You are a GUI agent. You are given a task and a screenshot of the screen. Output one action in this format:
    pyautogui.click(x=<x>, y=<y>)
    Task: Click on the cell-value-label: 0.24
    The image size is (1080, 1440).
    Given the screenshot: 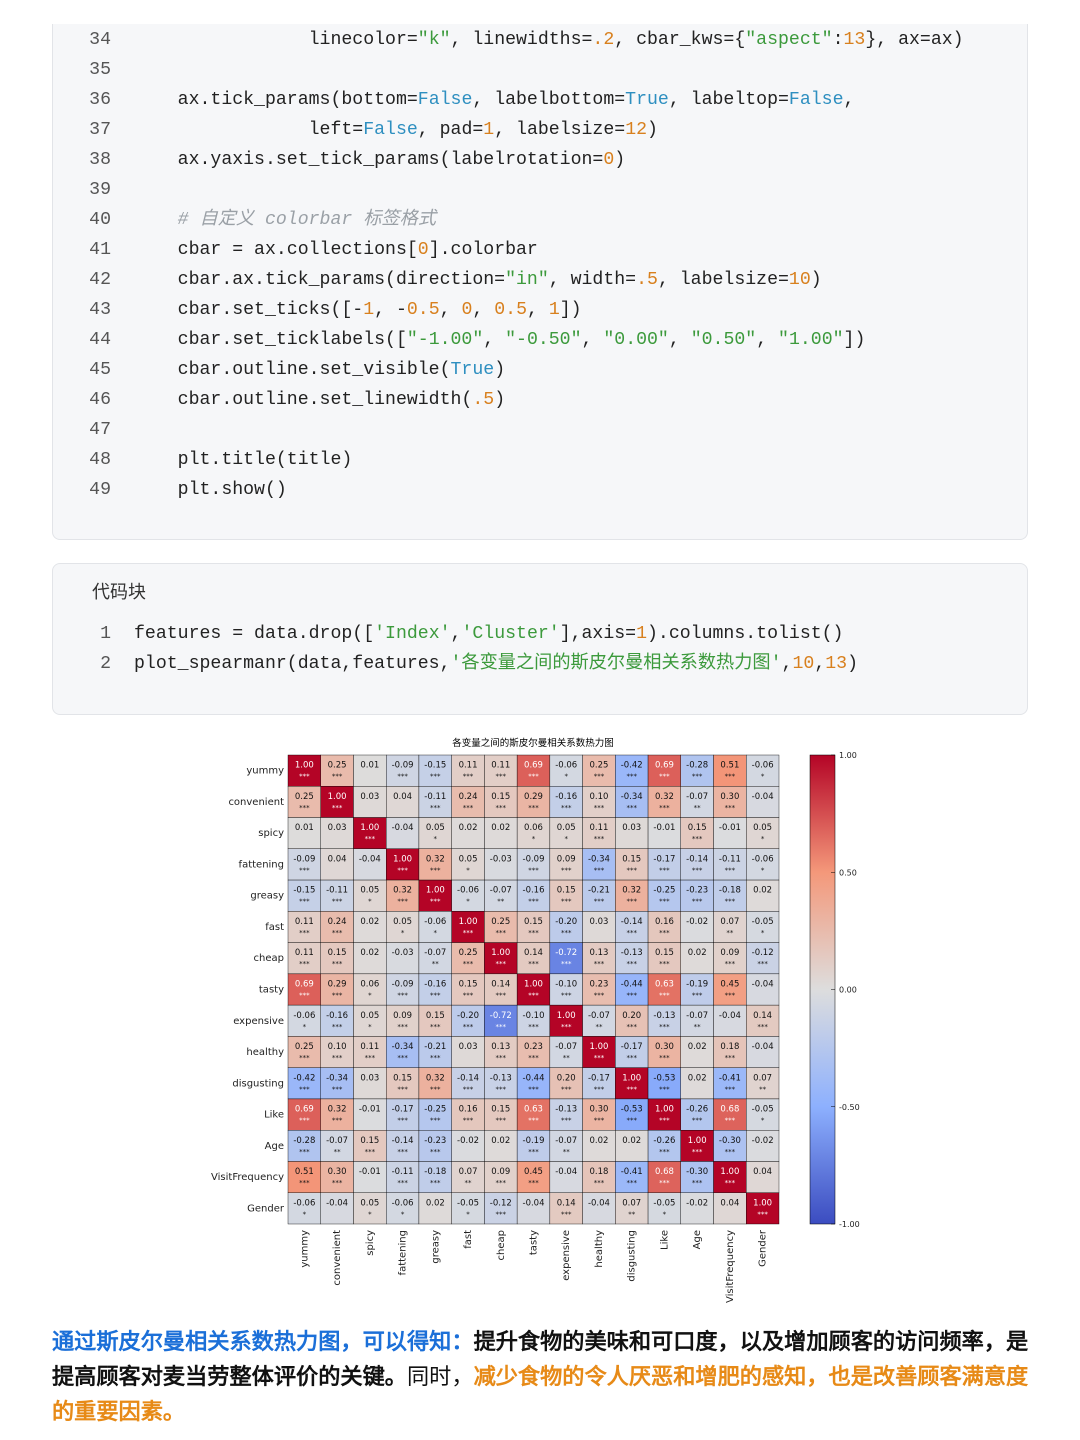 What is the action you would take?
    pyautogui.click(x=337, y=922)
    